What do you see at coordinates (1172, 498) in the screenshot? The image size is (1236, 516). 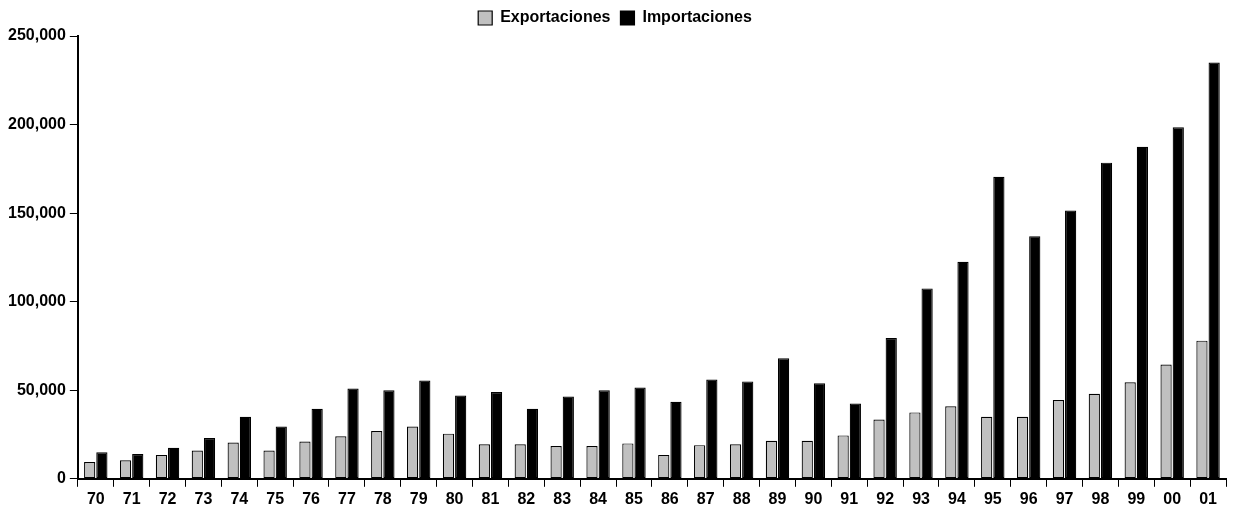 I see `x-tick-label: 00` at bounding box center [1172, 498].